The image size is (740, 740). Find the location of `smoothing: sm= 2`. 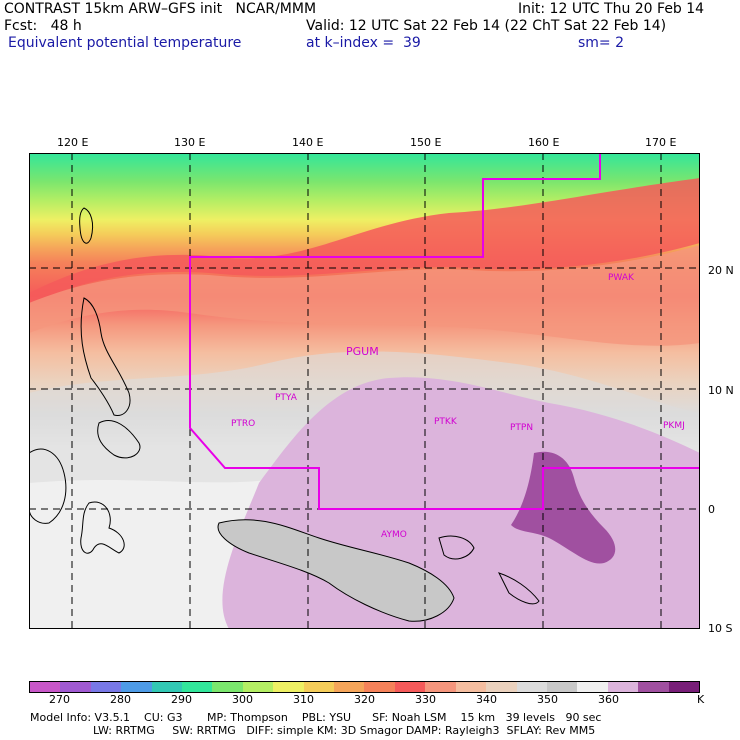

smoothing: sm= 2 is located at coordinates (601, 43).